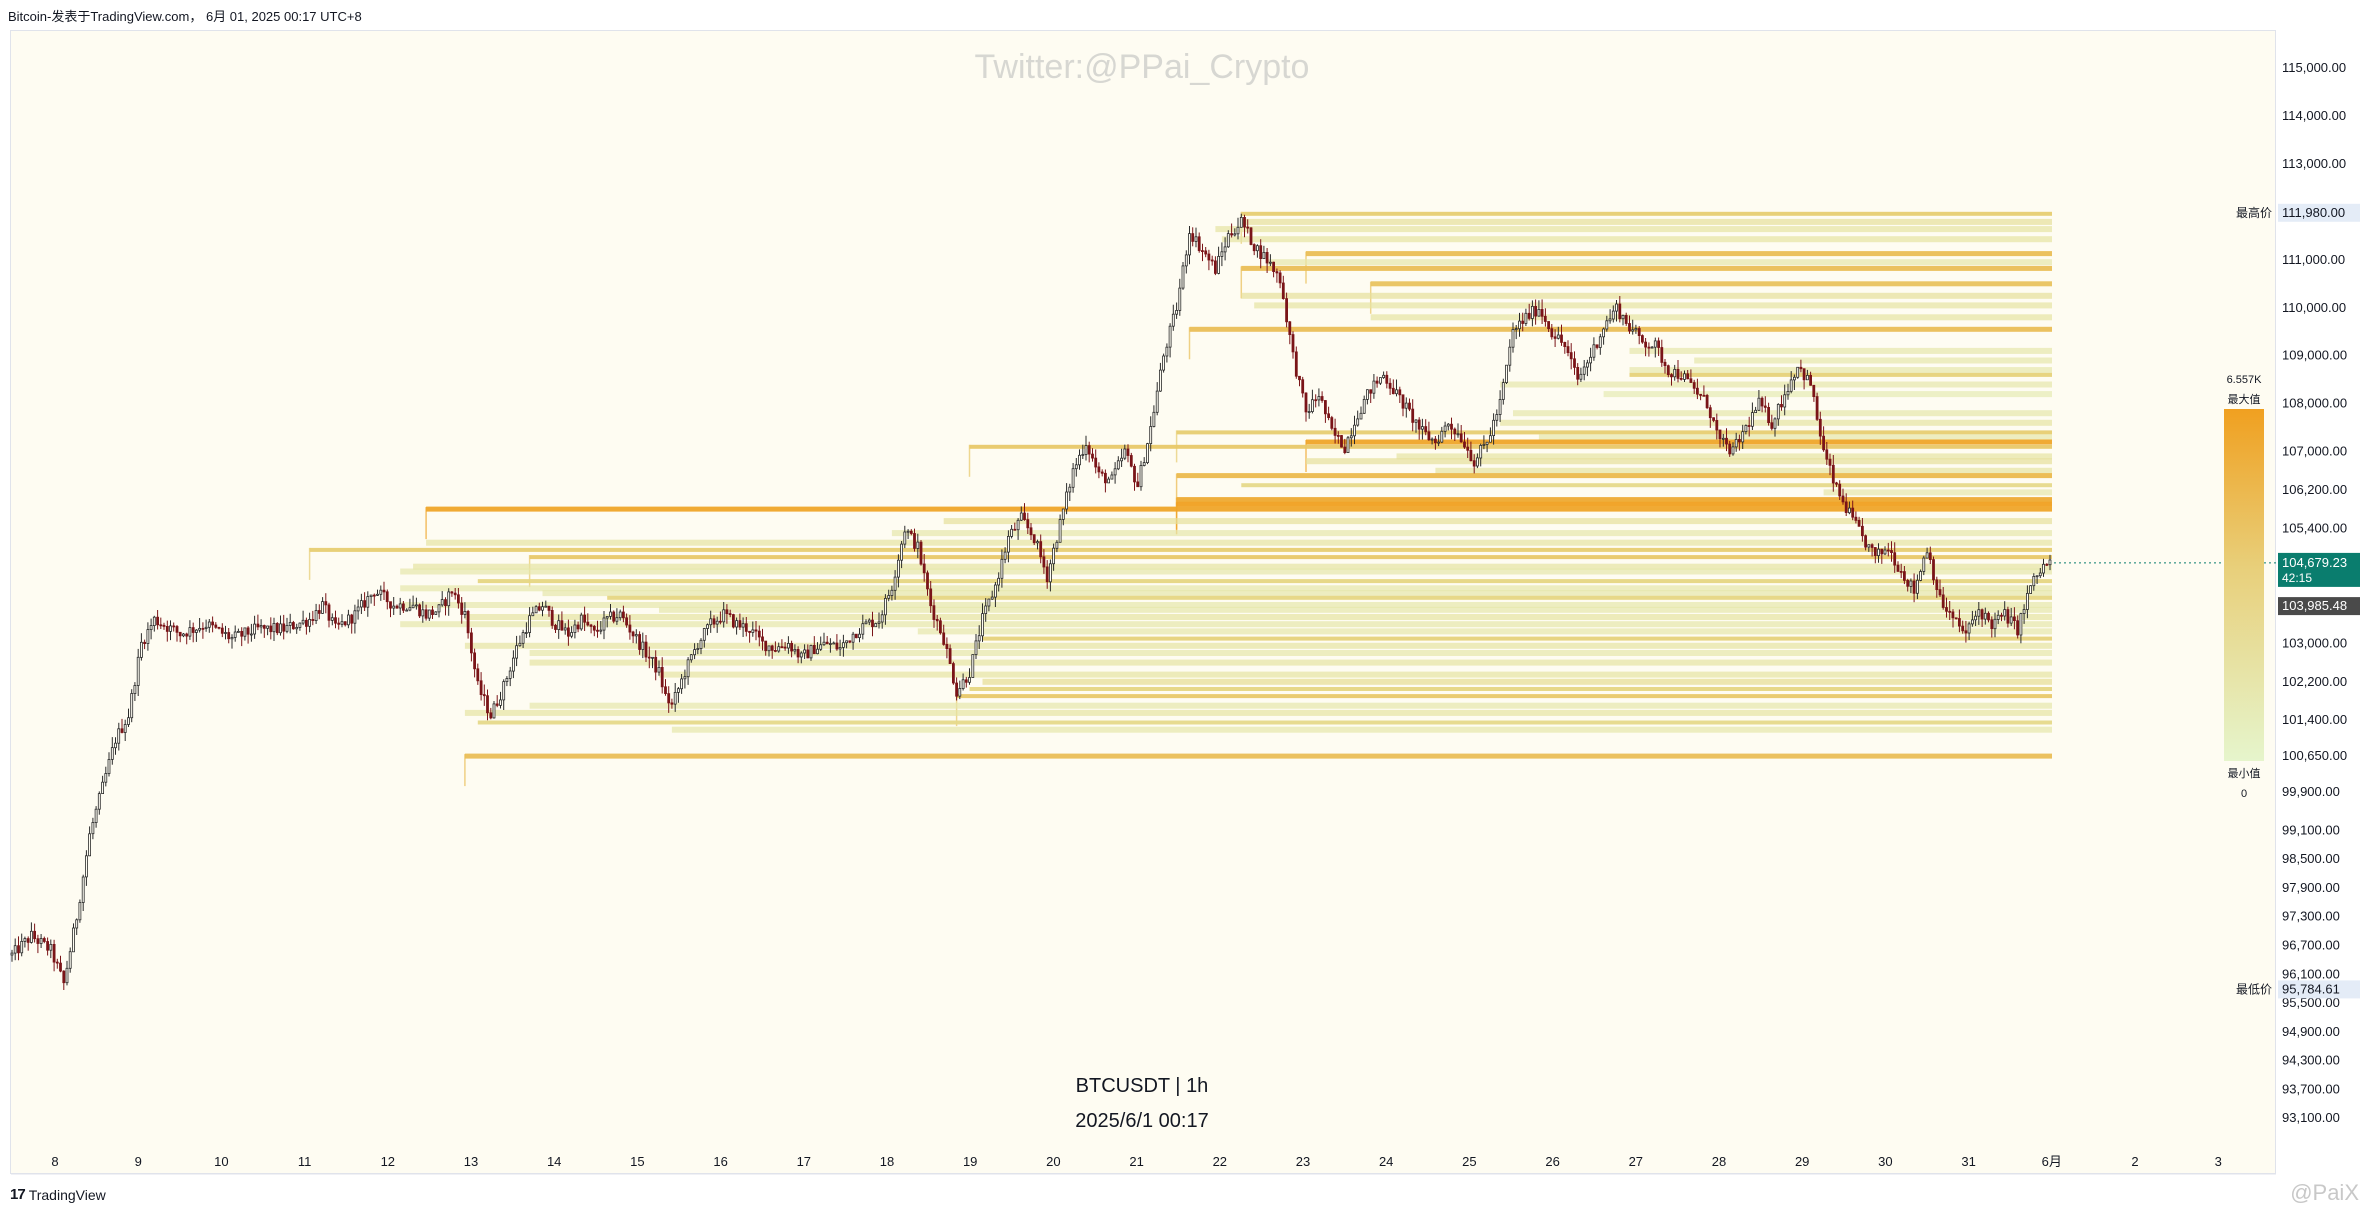  What do you see at coordinates (2311, 1088) in the screenshot?
I see `y-tick-label: 93,700.00` at bounding box center [2311, 1088].